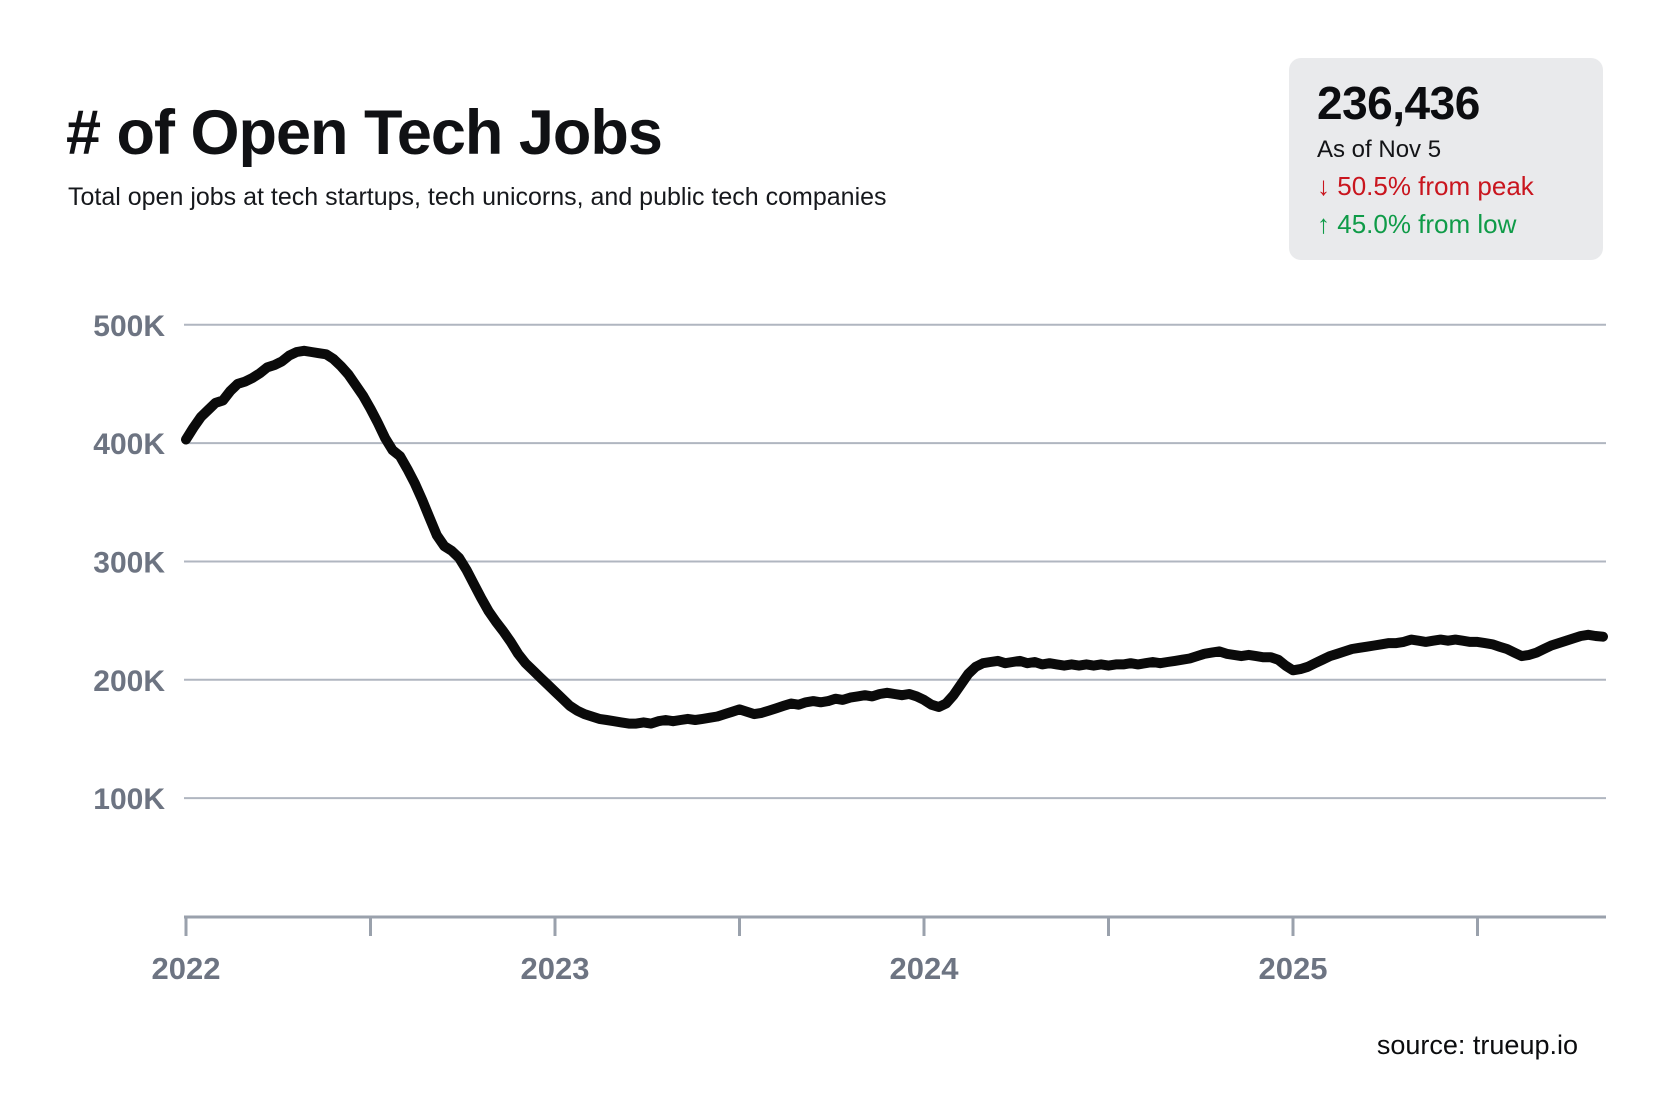 The width and height of the screenshot is (1676, 1112). What do you see at coordinates (129, 799) in the screenshot?
I see `y-axis-label: 100K` at bounding box center [129, 799].